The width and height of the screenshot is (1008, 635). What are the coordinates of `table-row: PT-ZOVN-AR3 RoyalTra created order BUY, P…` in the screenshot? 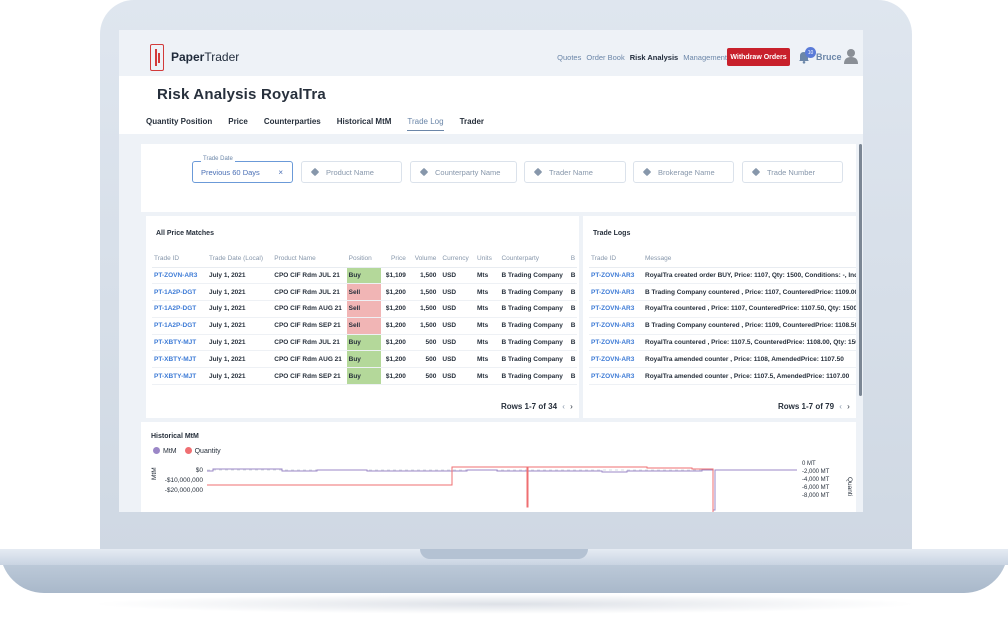 It's located at (722, 276).